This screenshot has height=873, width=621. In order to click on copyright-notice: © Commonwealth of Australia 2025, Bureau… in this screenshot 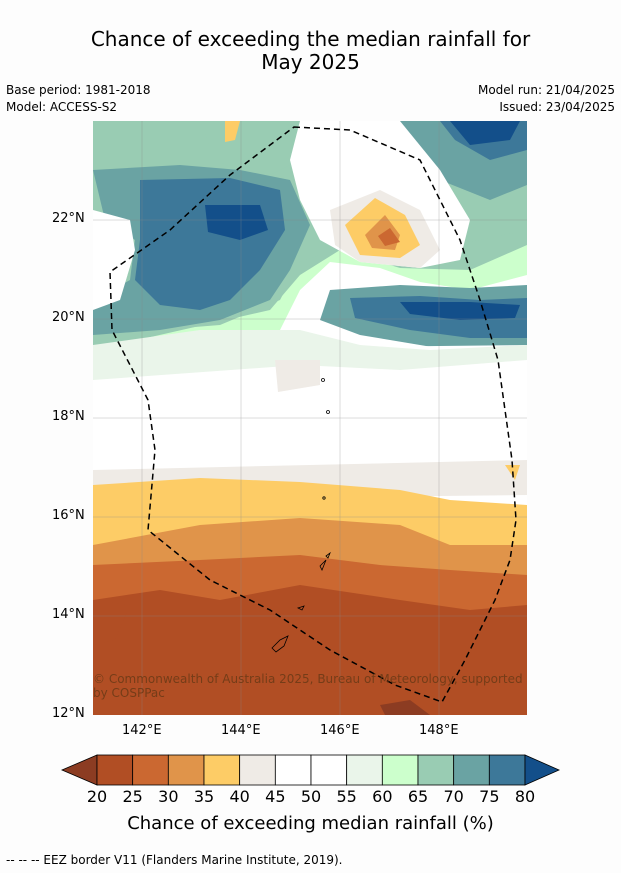, I will do `click(308, 686)`.